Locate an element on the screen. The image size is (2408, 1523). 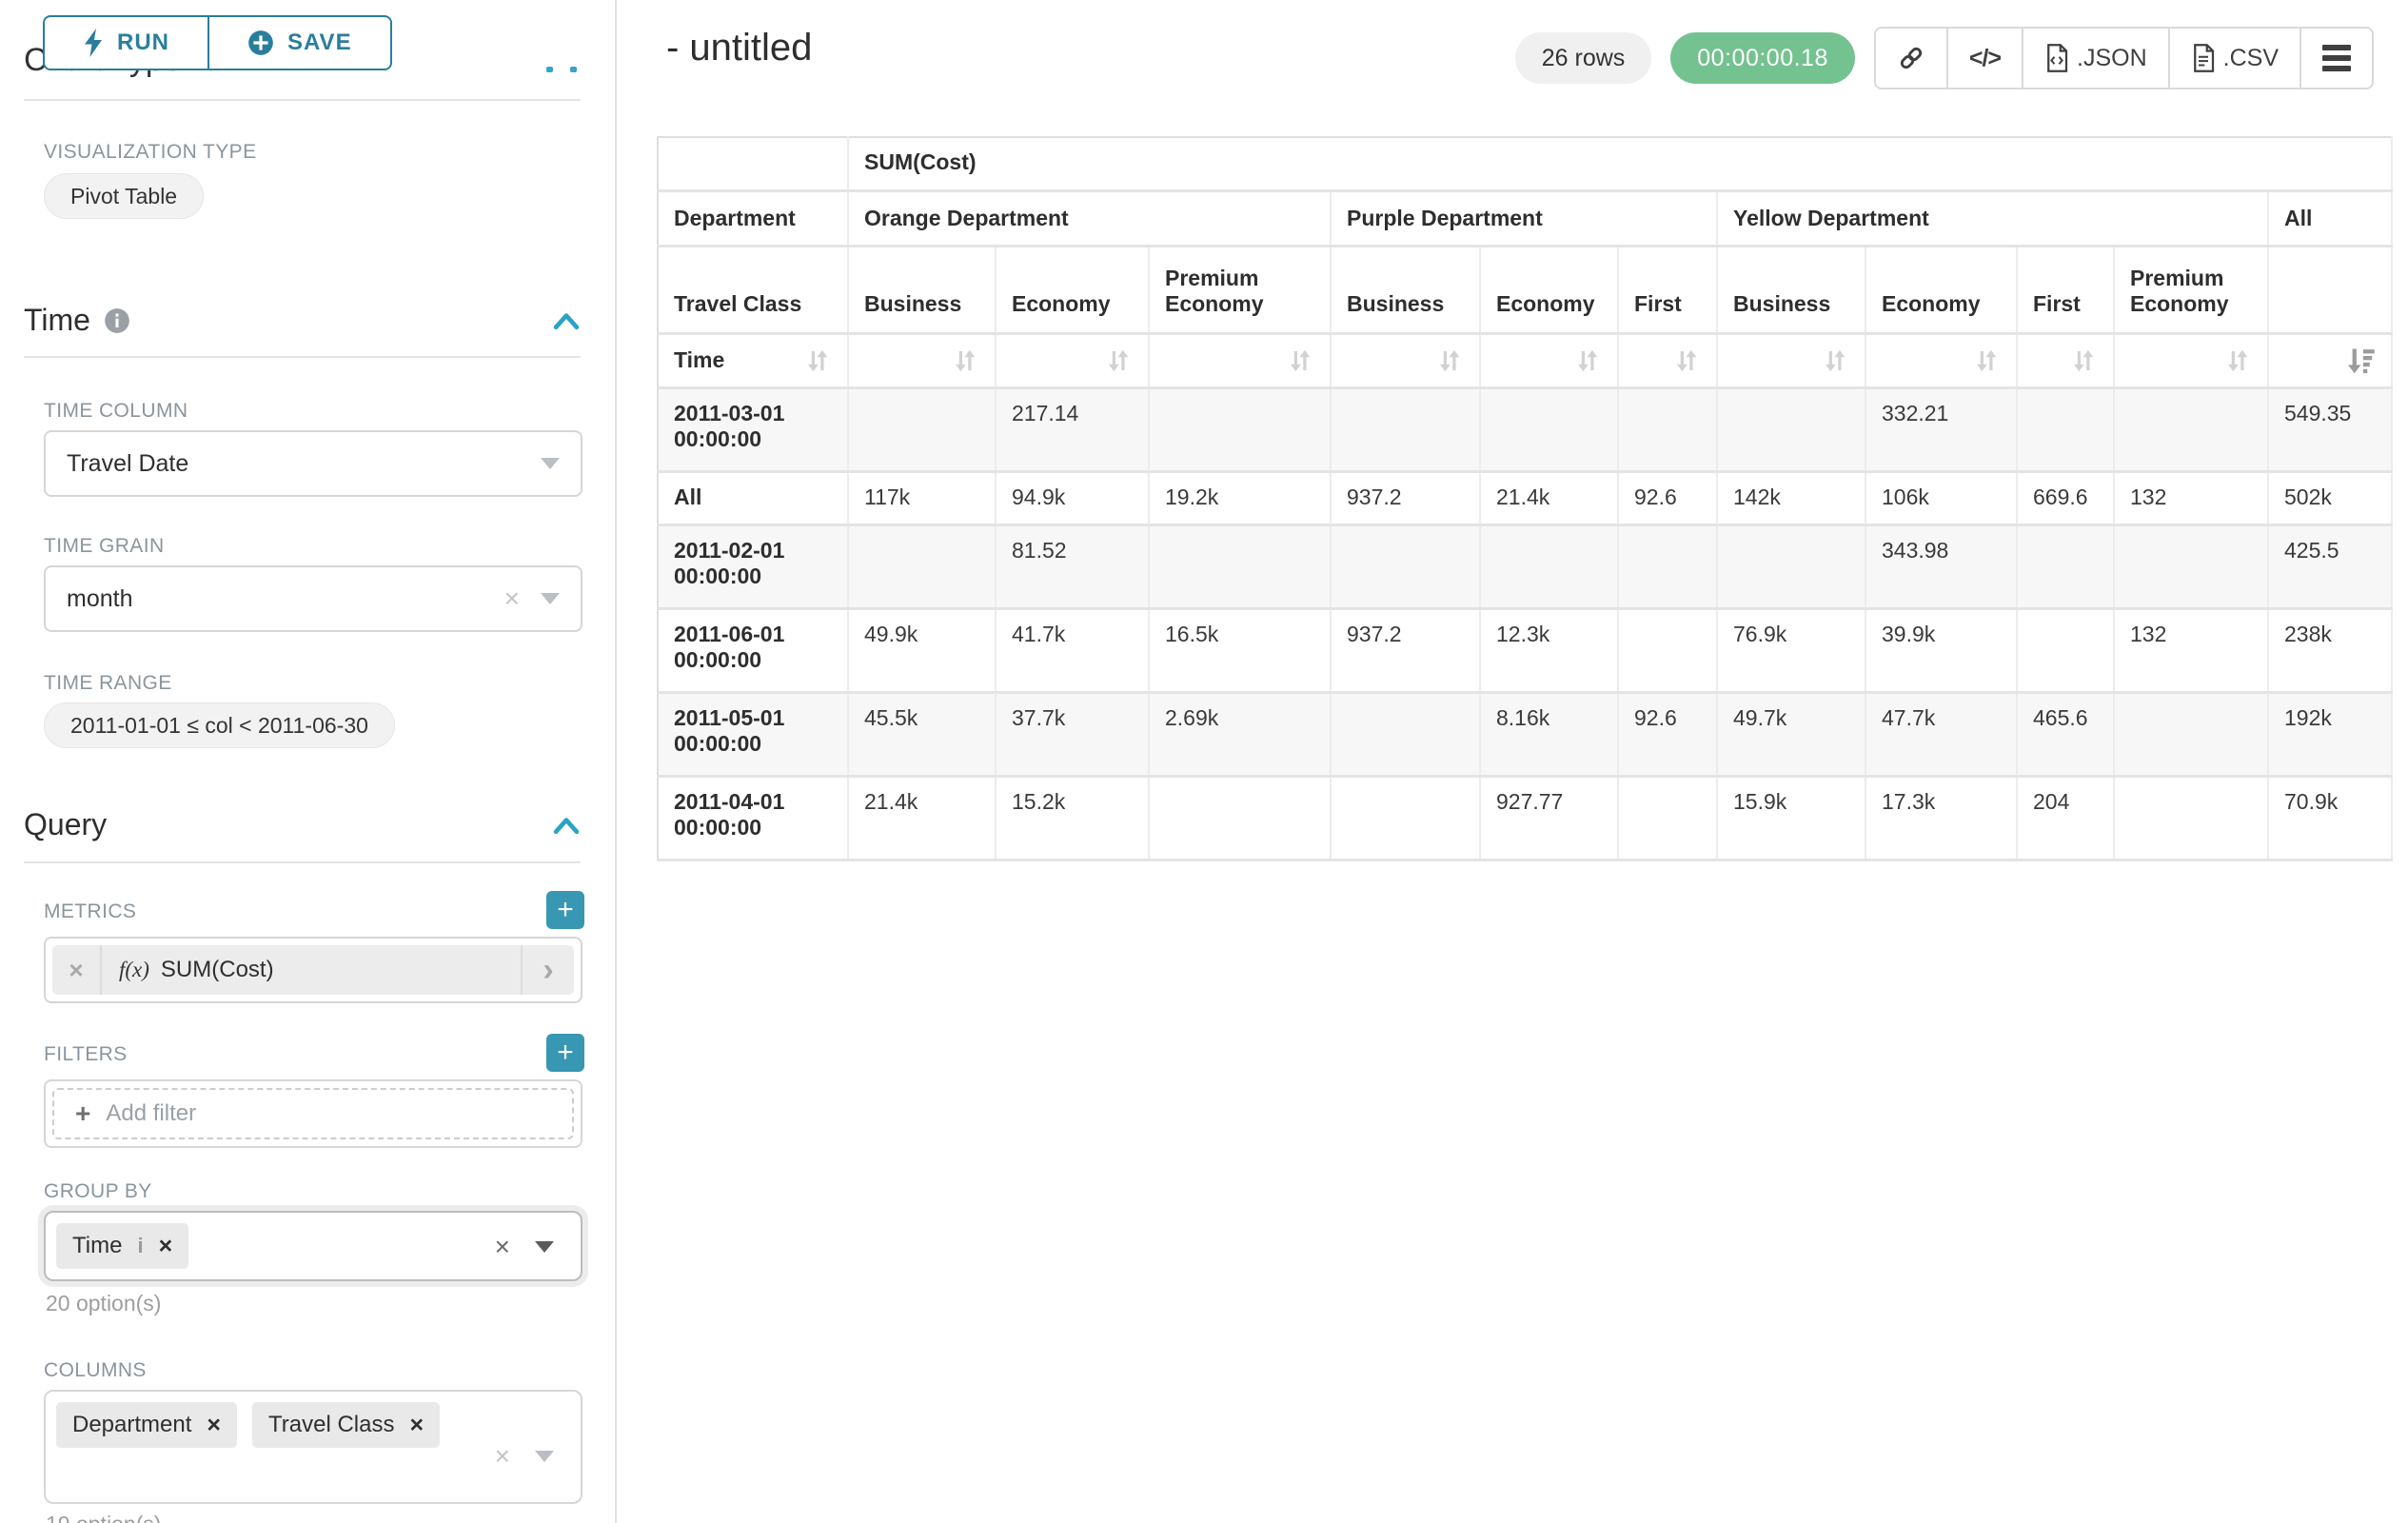
columns-pill-travel-class: Travel Class × is located at coordinates (346, 1425).